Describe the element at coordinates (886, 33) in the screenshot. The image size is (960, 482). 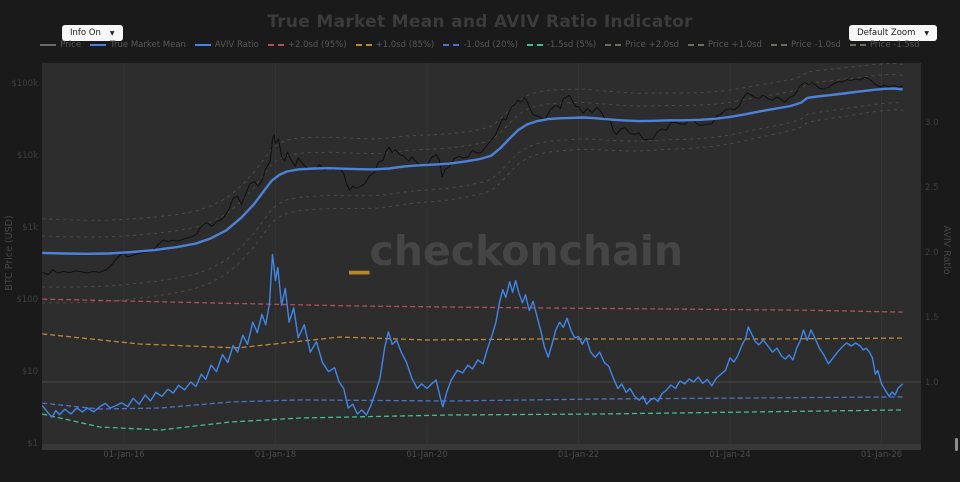
I see `zoom-dropdown-label: Default Zoom` at that location.